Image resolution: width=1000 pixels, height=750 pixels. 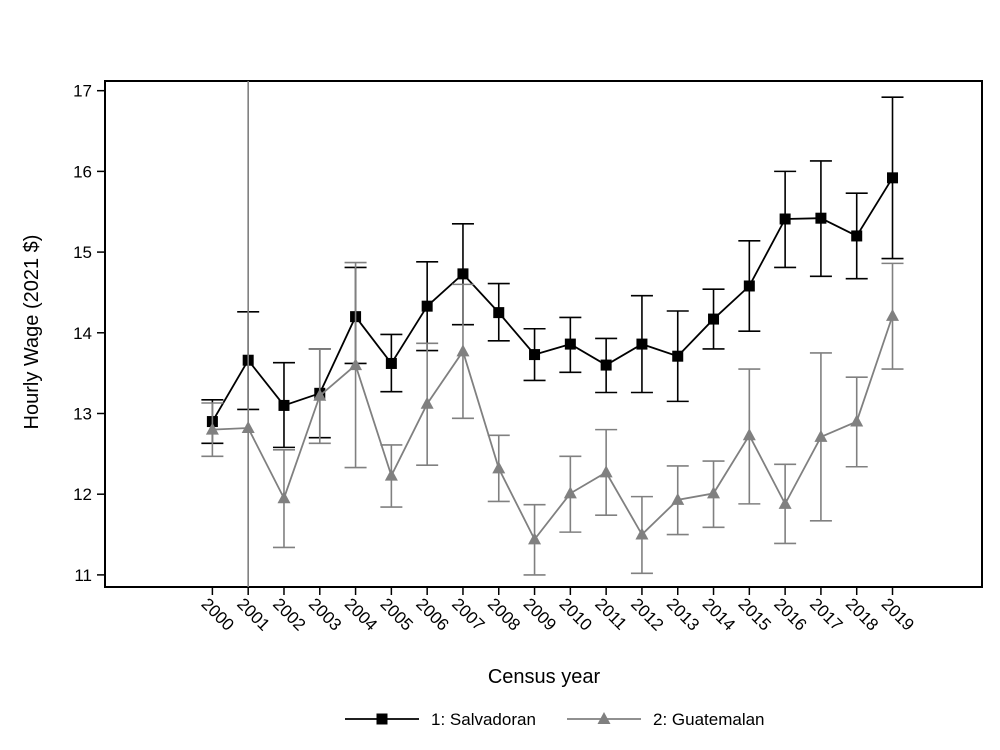 I want to click on x-tick-label: 2012, so click(x=647, y=614).